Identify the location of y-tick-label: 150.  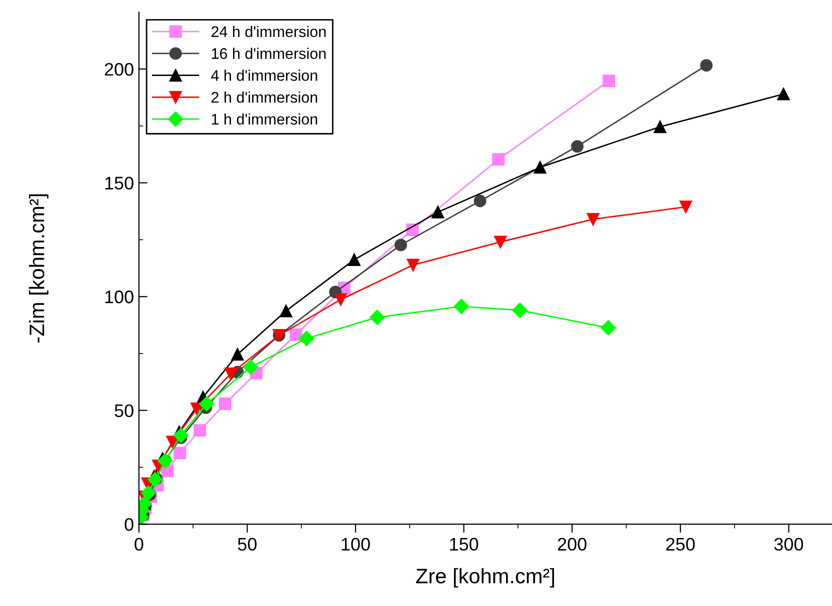
(119, 183).